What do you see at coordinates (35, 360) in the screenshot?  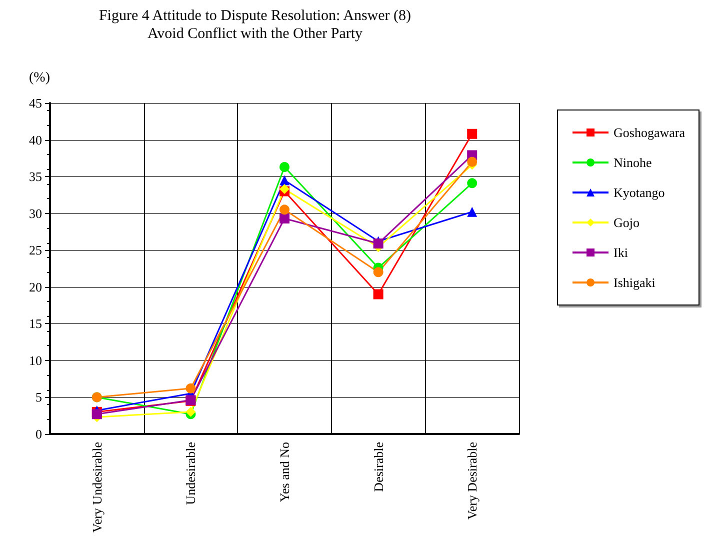 I see `y-tick-label: 10` at bounding box center [35, 360].